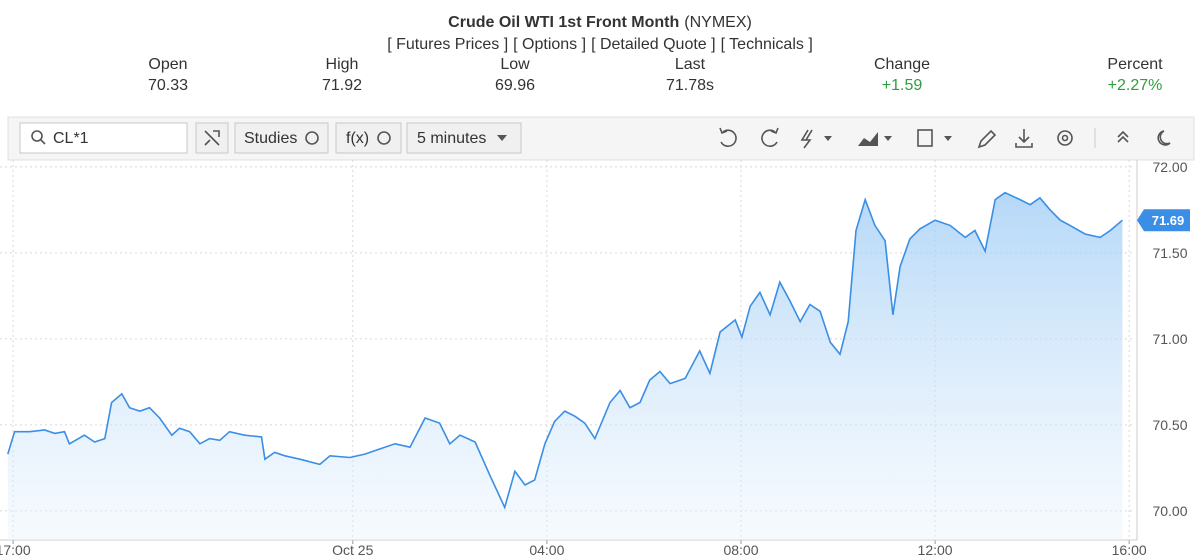  Describe the element at coordinates (902, 64) in the screenshot. I see `stat-label: Change` at that location.